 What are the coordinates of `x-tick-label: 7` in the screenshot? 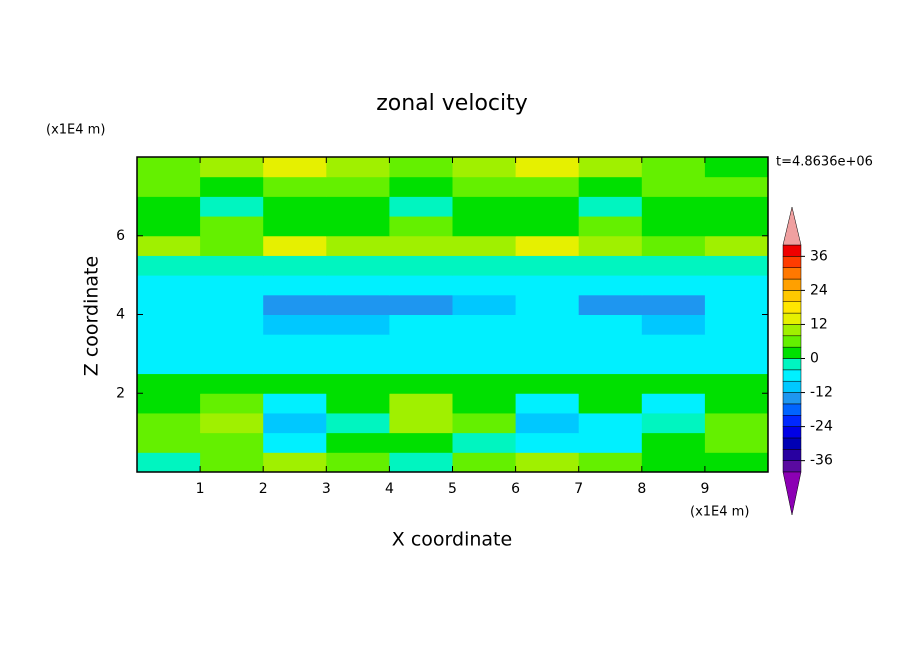 It's located at (578, 489).